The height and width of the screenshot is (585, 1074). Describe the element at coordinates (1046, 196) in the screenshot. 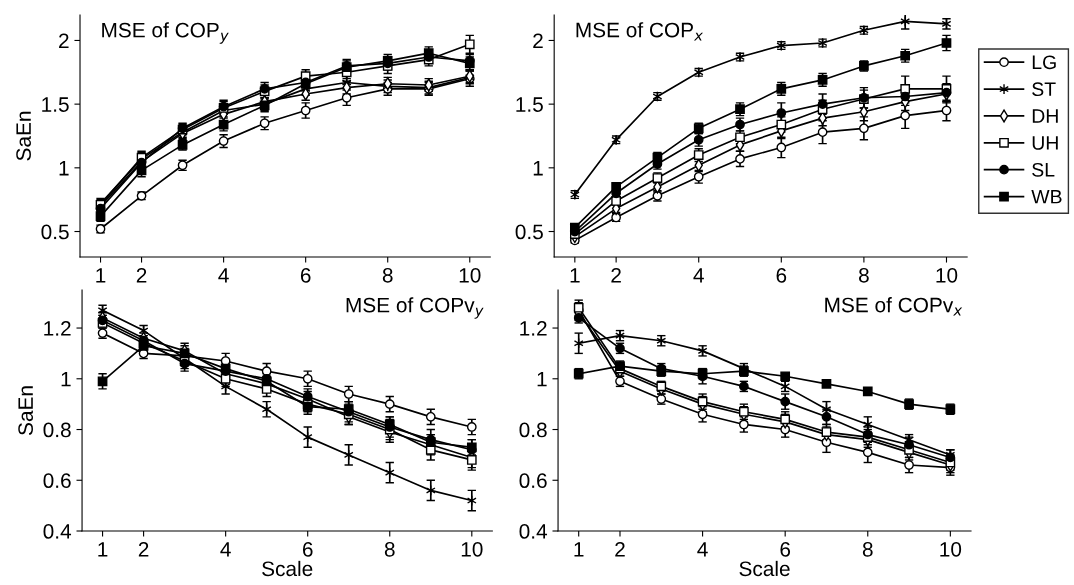

I see `legend-label: WB` at that location.